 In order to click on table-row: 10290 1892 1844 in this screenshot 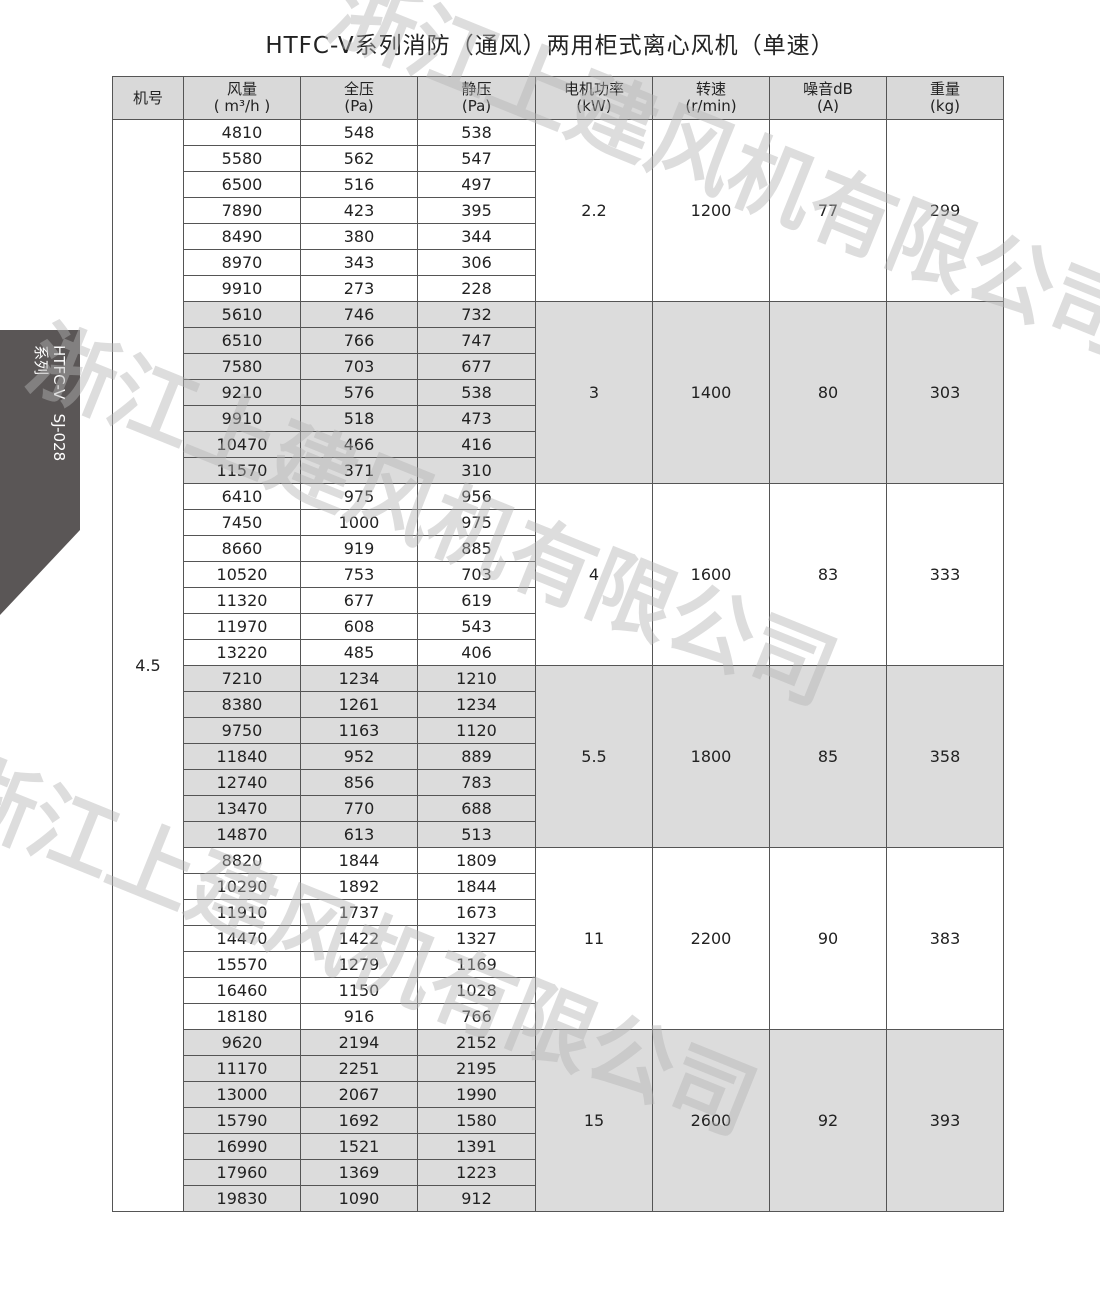, I will do `click(558, 886)`.